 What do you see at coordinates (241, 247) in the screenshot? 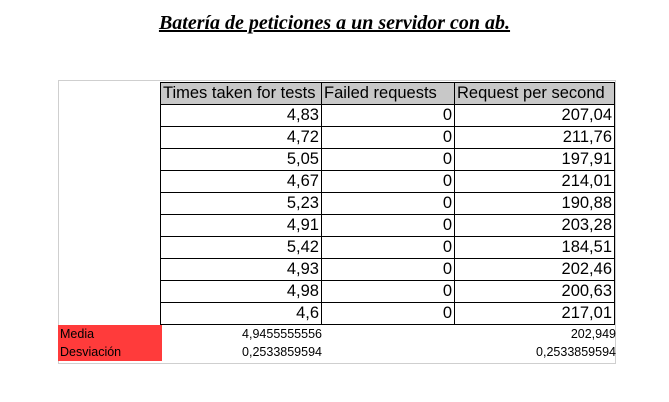
I see `cell-times-taken: 5,42` at bounding box center [241, 247].